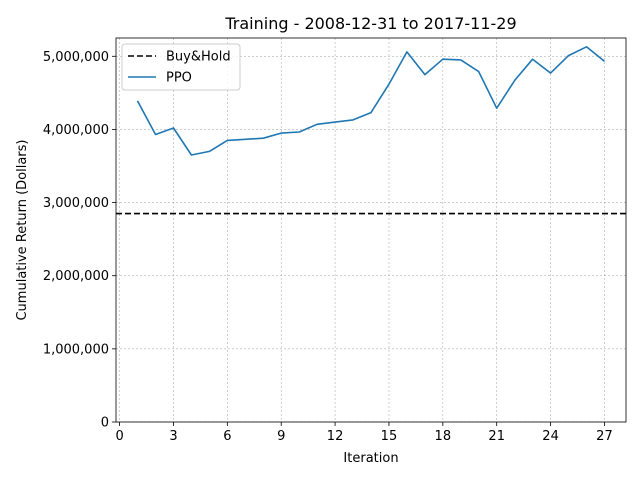 This screenshot has height=484, width=640. What do you see at coordinates (389, 436) in the screenshot?
I see `x-tick-label: 15` at bounding box center [389, 436].